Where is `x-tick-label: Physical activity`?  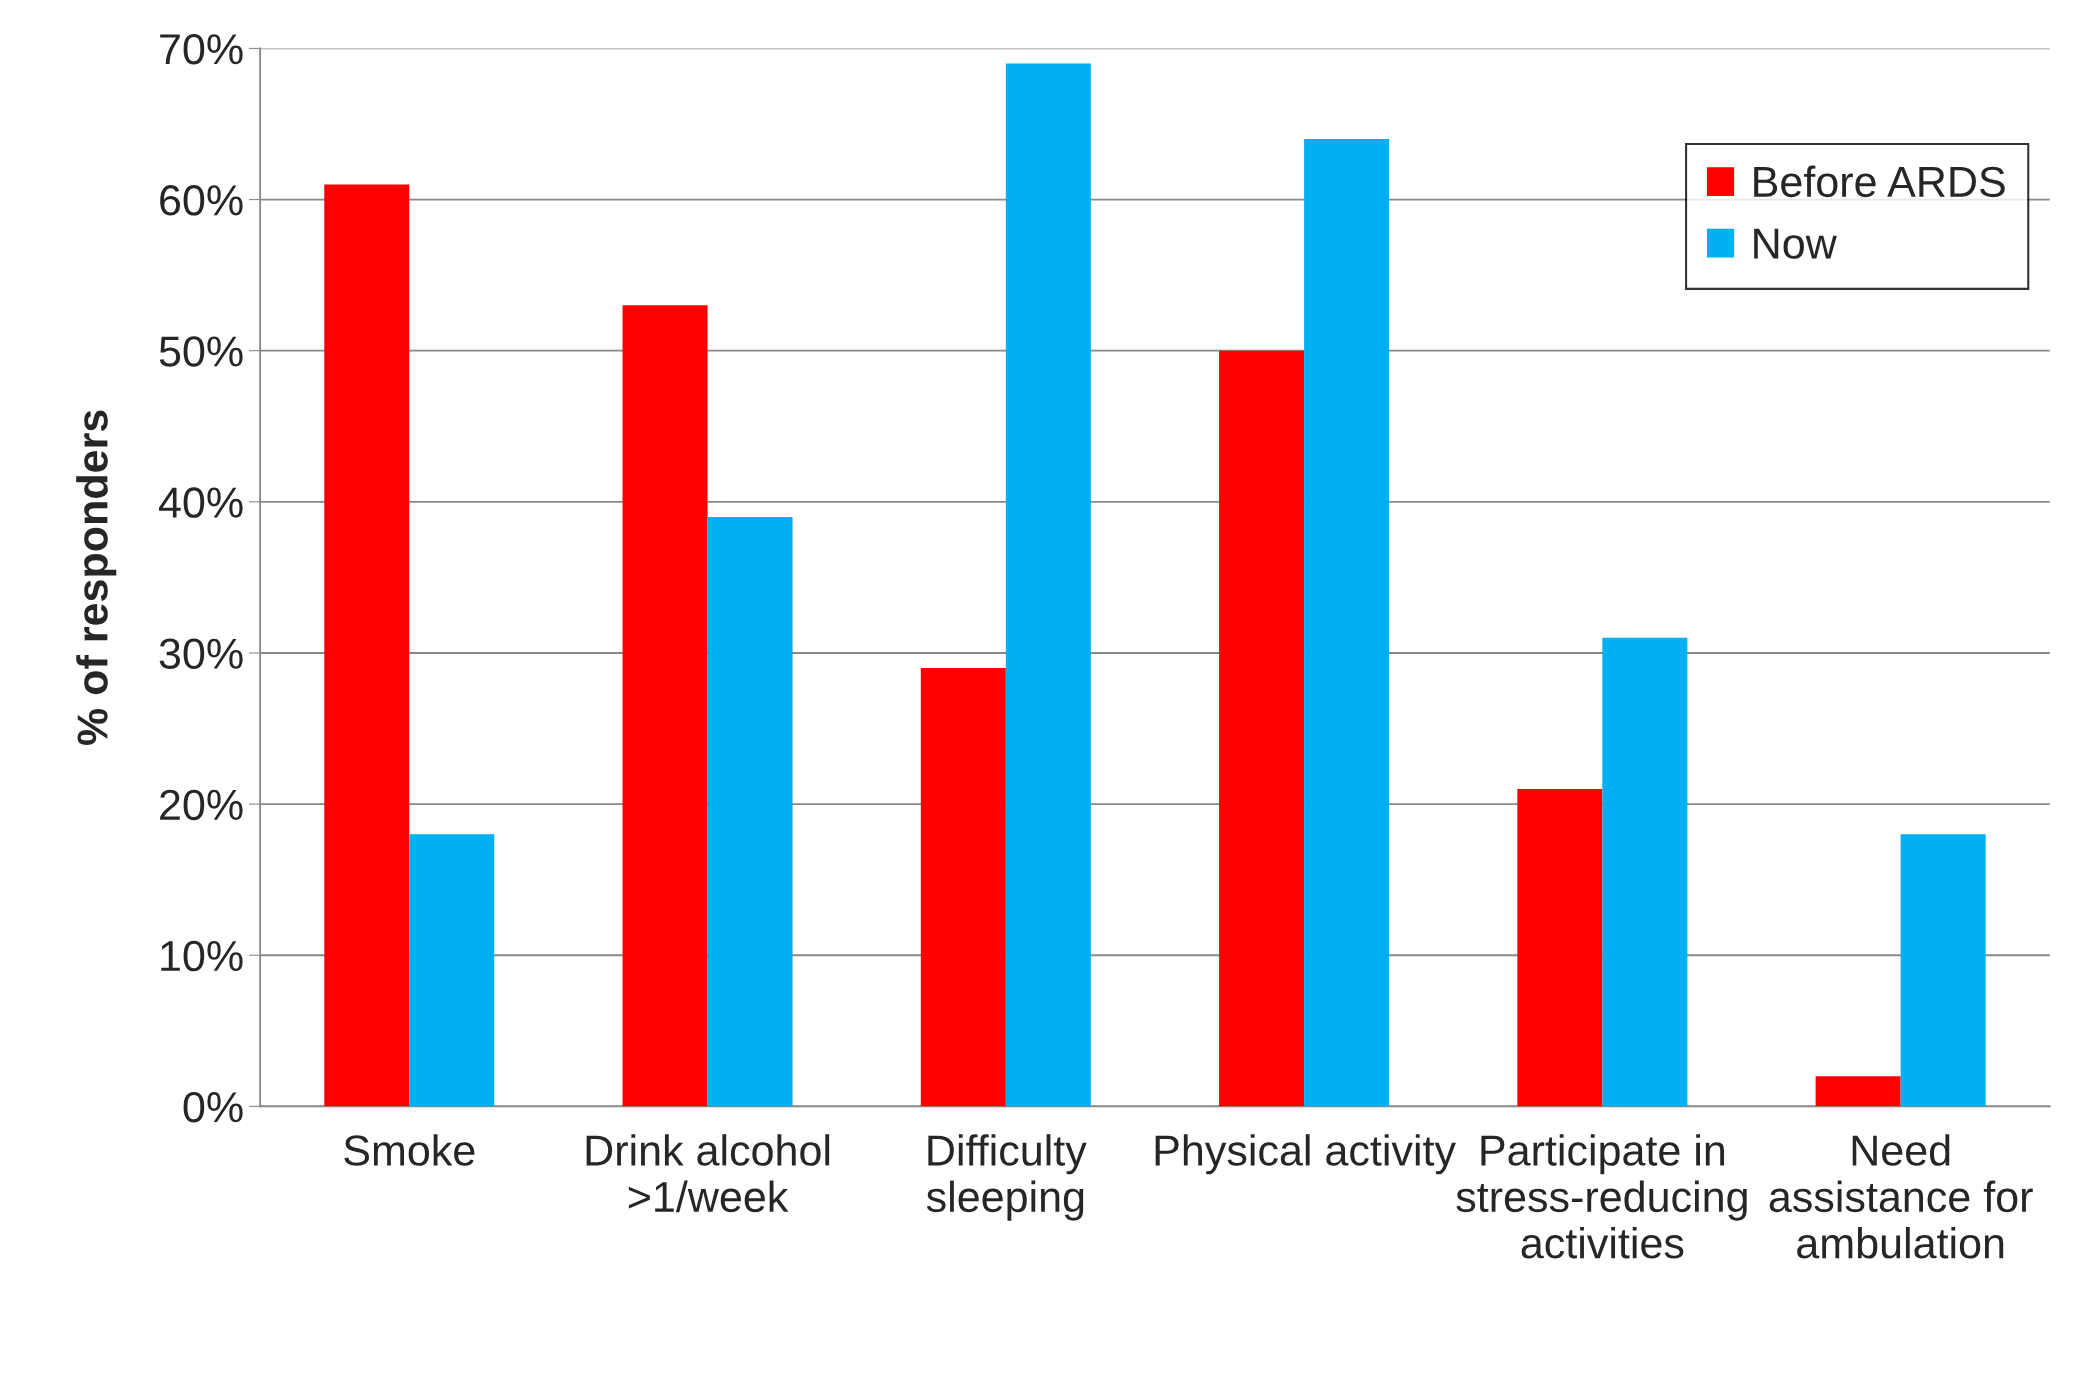 x-tick-label: Physical activity is located at coordinates (1305, 1154).